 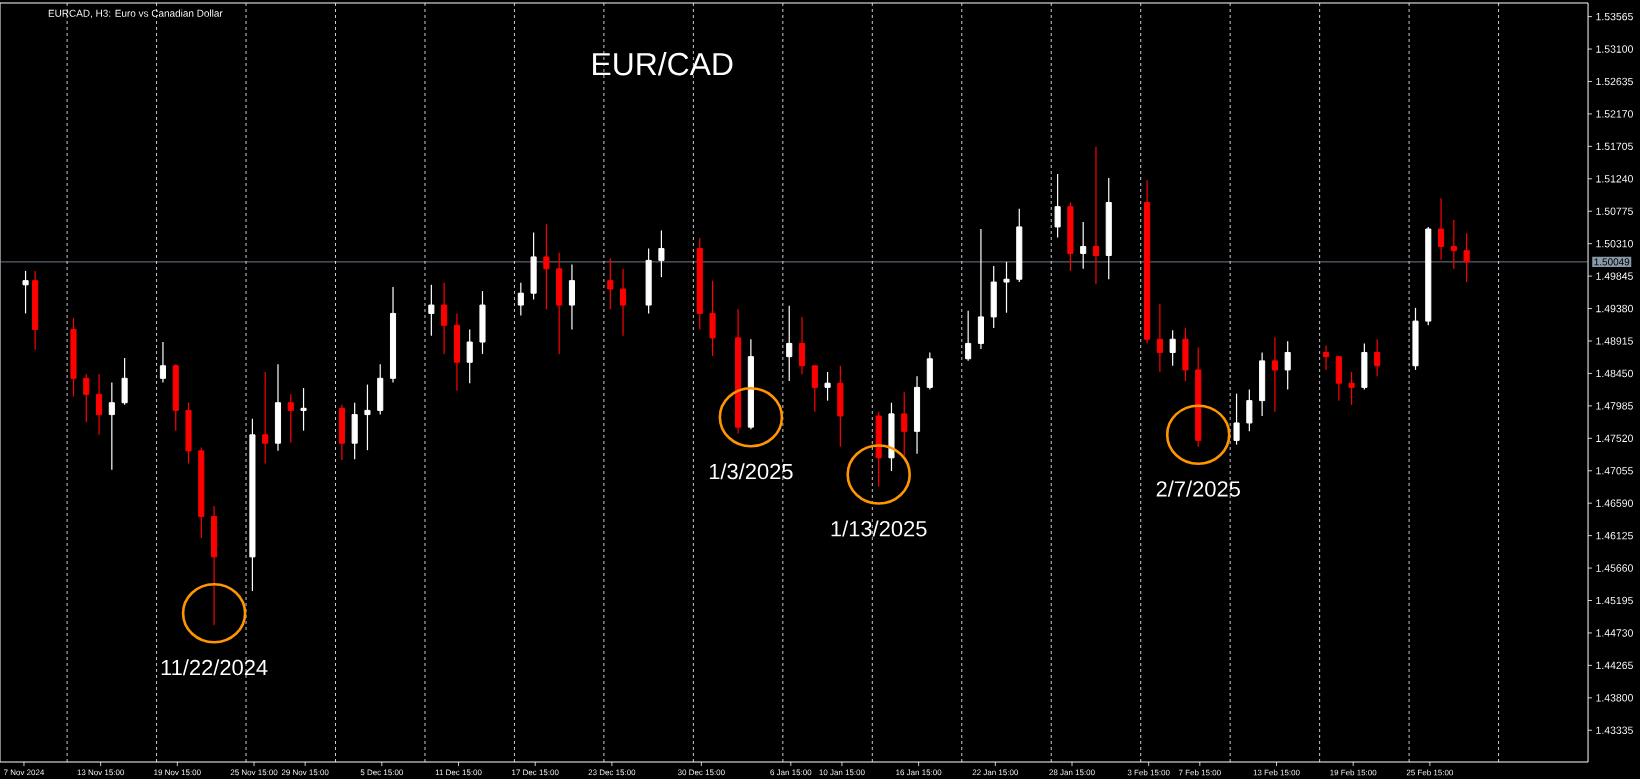 I want to click on annotation: 1/3/2025, so click(x=751, y=471).